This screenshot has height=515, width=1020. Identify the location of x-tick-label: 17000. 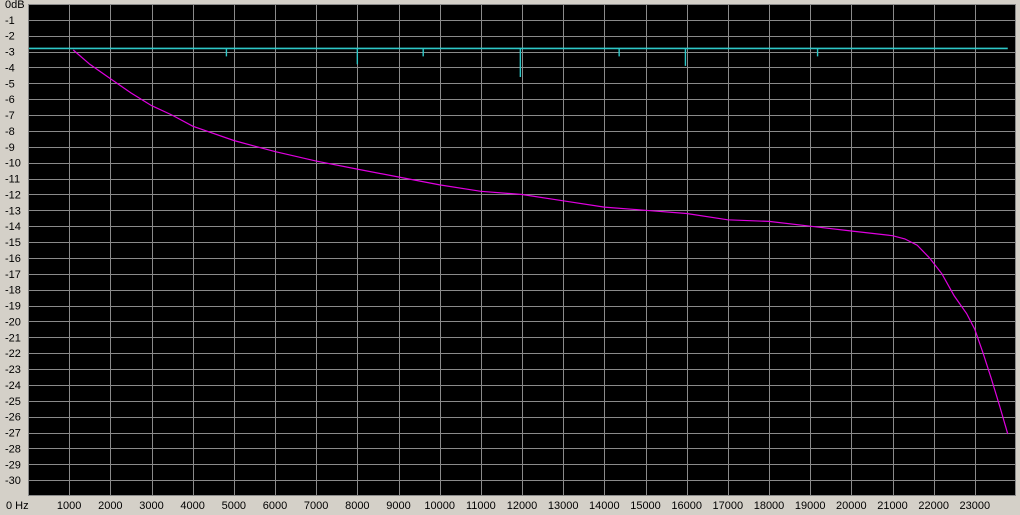
(728, 506).